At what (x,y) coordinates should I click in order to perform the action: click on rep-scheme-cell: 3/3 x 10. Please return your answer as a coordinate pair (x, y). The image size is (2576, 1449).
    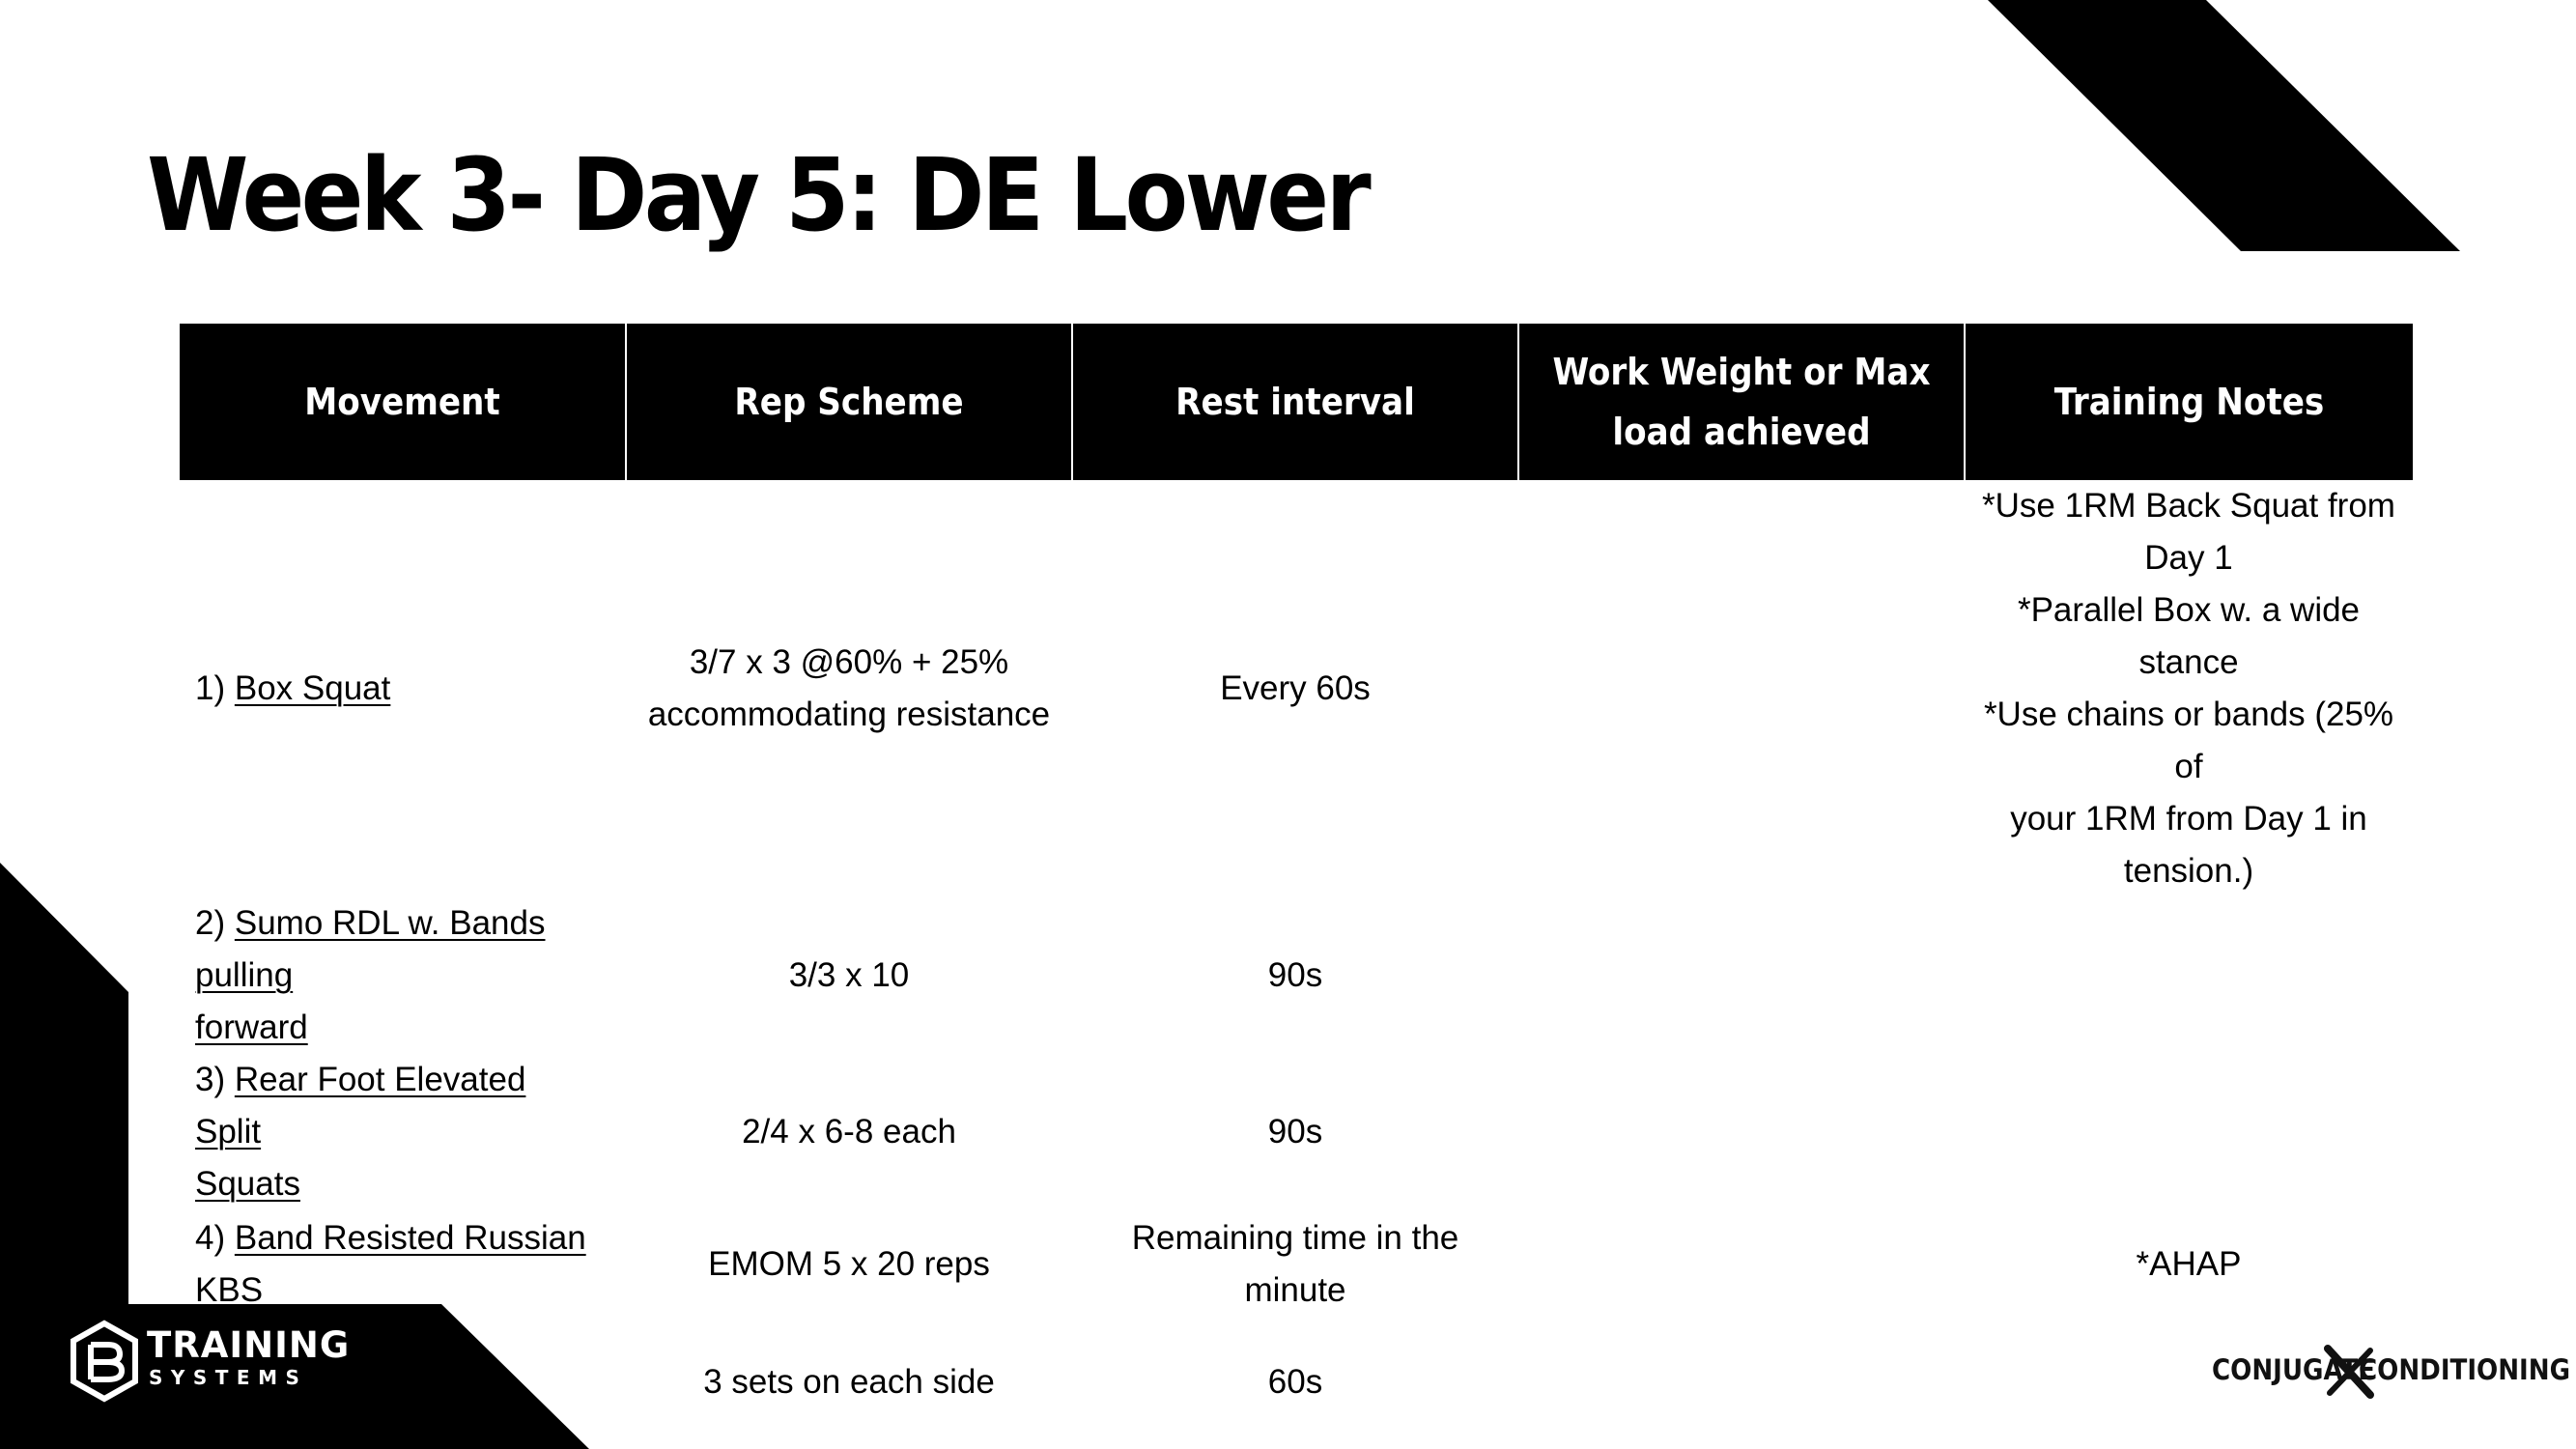
    Looking at the image, I should click on (849, 975).